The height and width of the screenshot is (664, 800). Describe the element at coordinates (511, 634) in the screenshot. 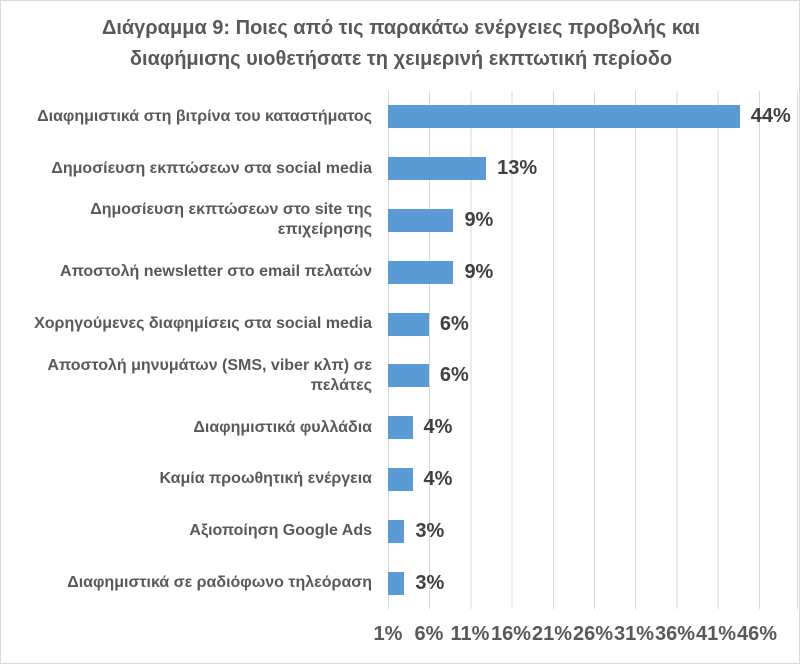

I see `x-tick: 16%` at that location.